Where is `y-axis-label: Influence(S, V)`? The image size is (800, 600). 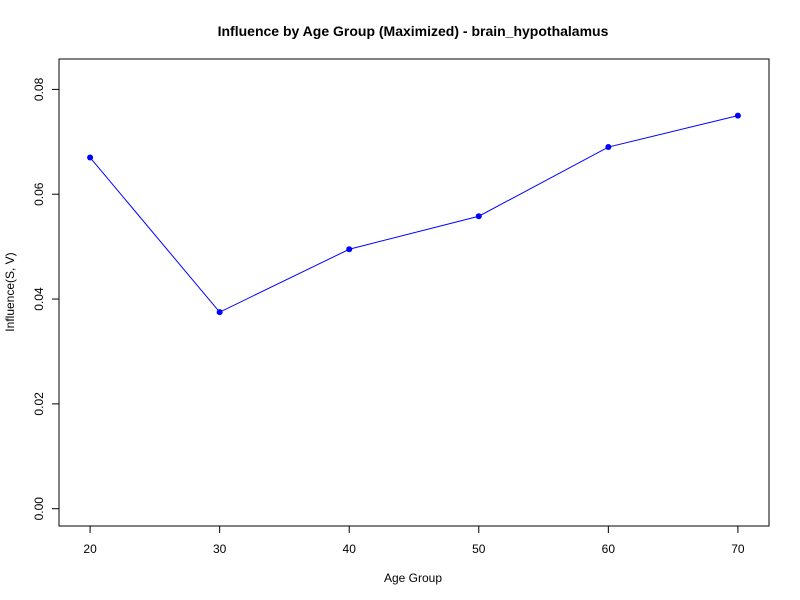
y-axis-label: Influence(S, V) is located at coordinates (10, 291).